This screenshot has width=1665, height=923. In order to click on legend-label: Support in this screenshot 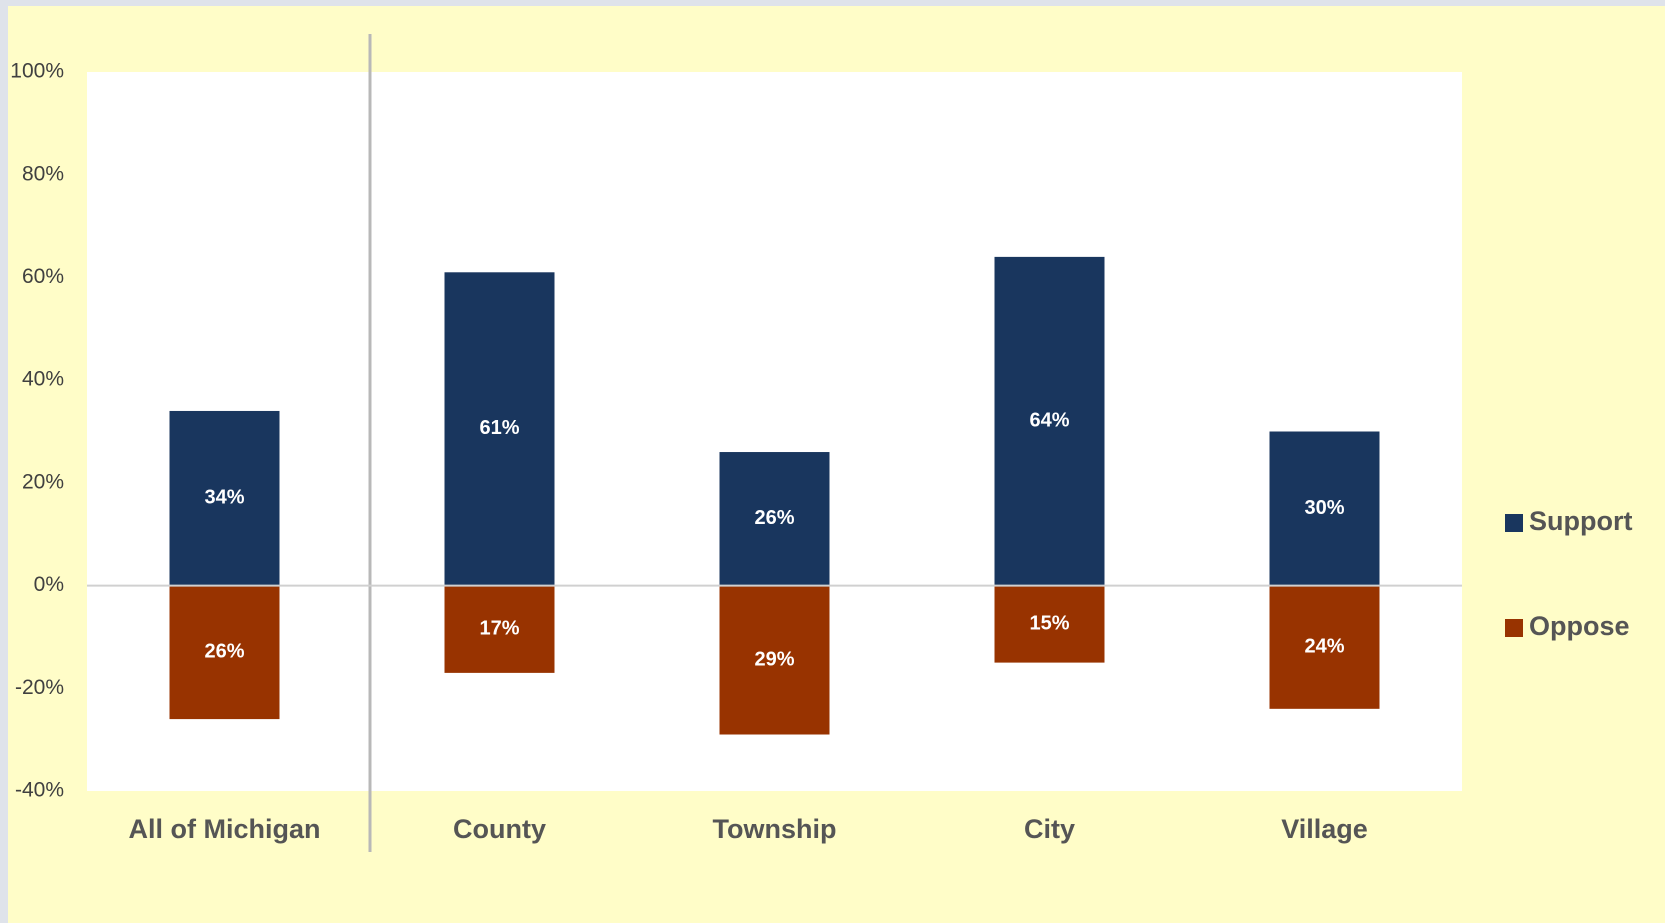, I will do `click(1580, 521)`.